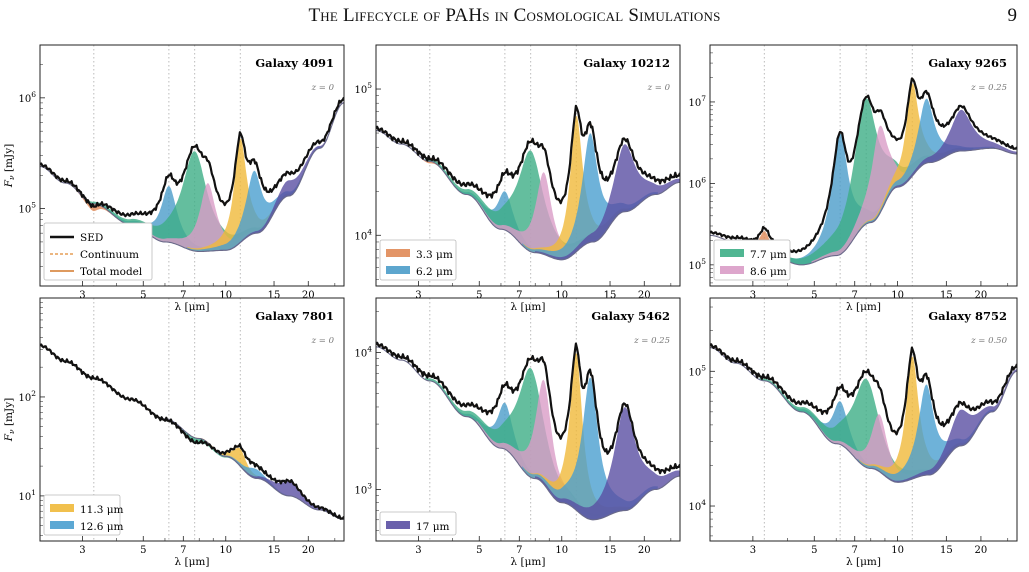 Image resolution: width=1029 pixels, height=572 pixels. Describe the element at coordinates (27, 396) in the screenshot. I see `y-tick-label: 10²` at that location.